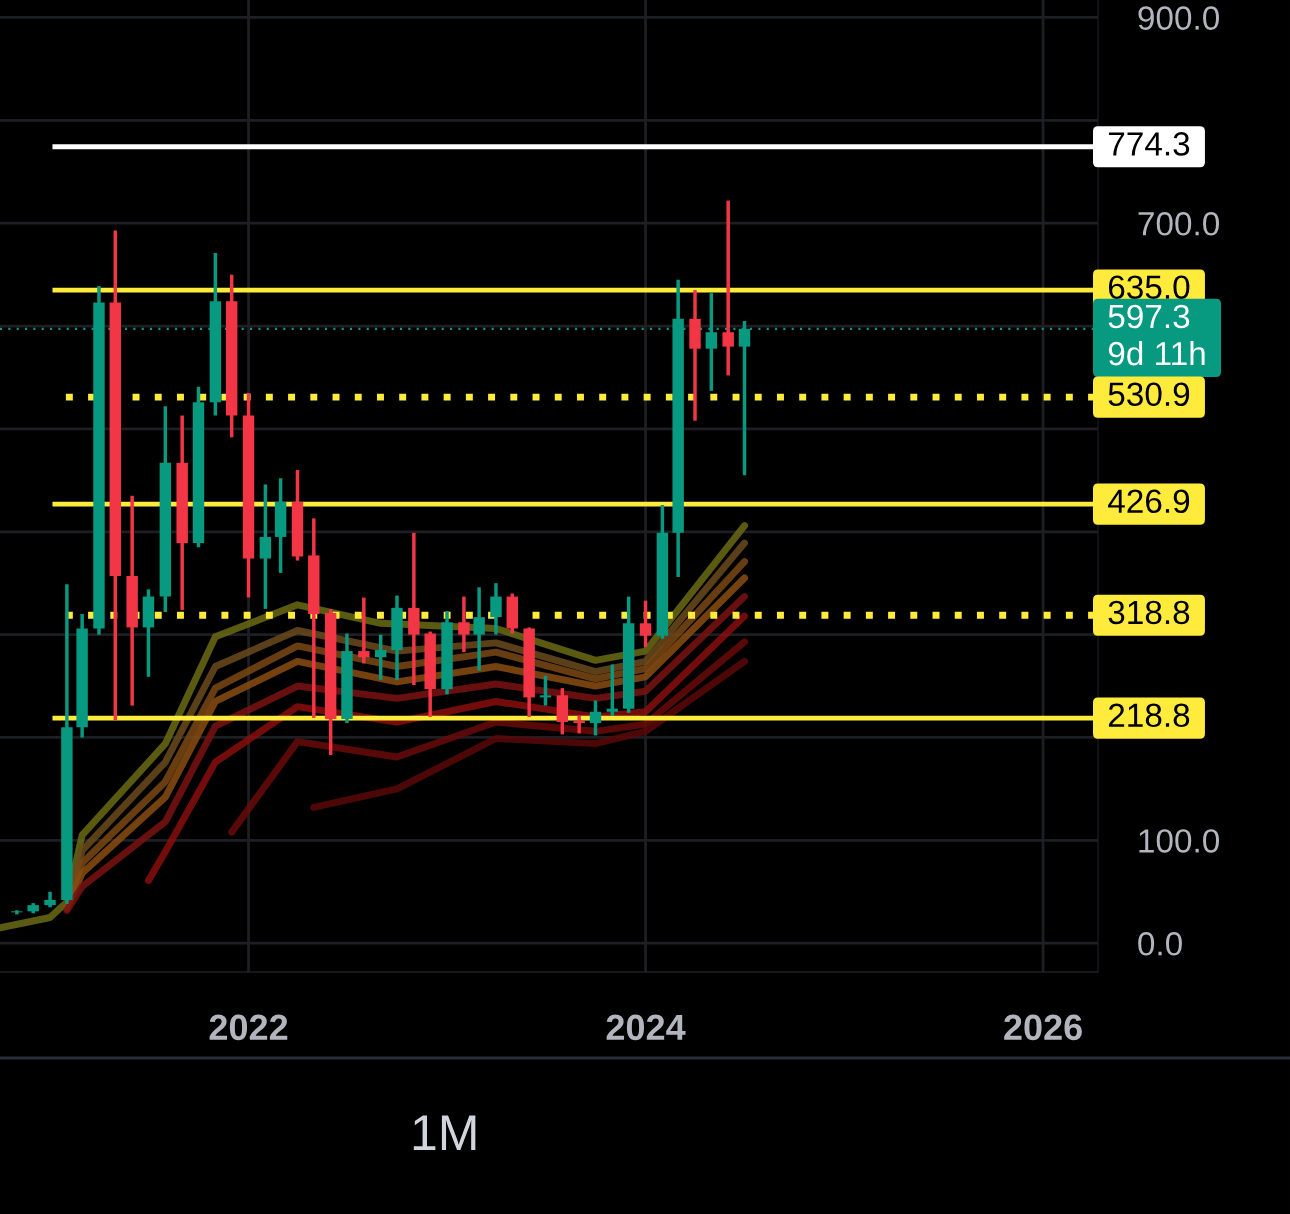  What do you see at coordinates (248, 1027) in the screenshot?
I see `x-tick-label: 2022` at bounding box center [248, 1027].